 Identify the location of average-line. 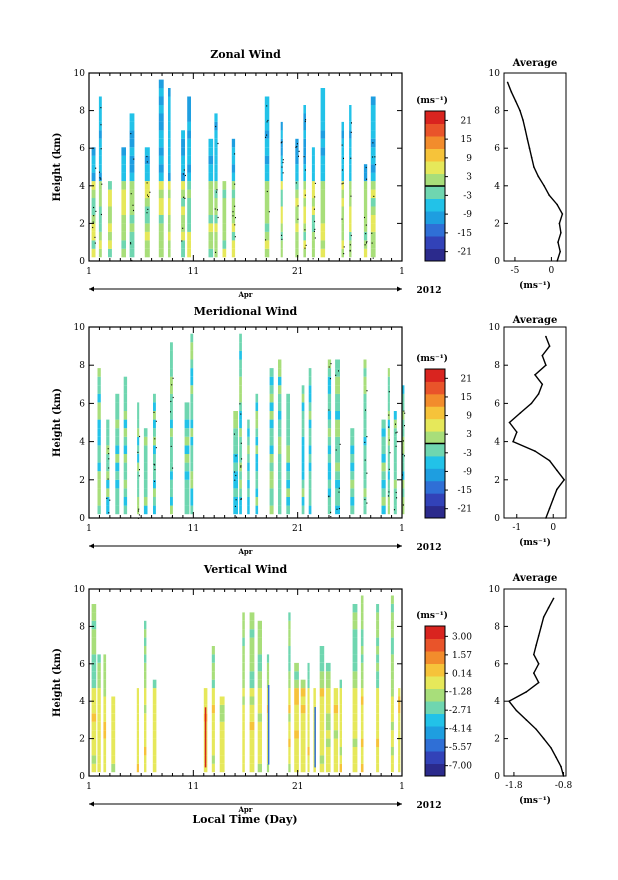
(537, 427).